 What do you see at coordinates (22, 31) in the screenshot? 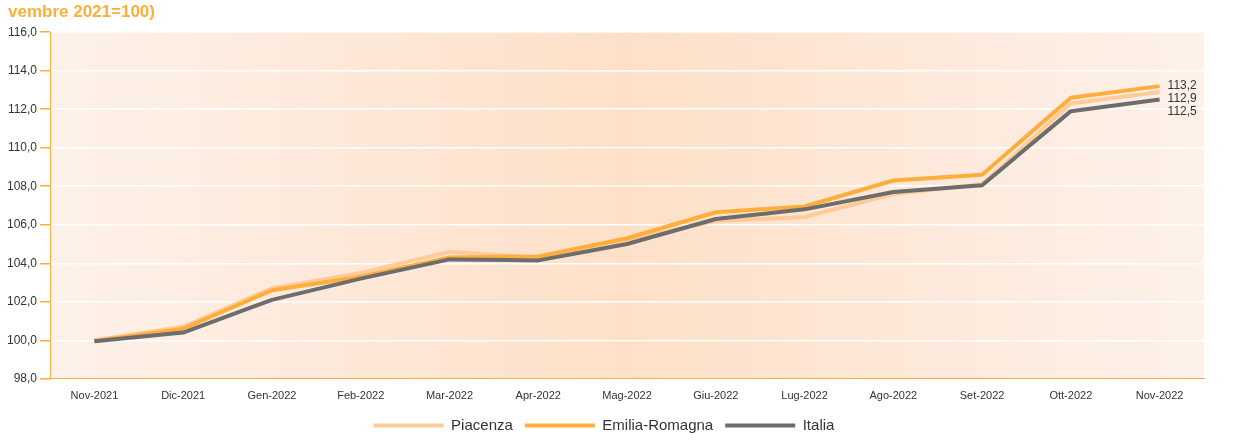
I see `y-tick-label: 116,0` at bounding box center [22, 31].